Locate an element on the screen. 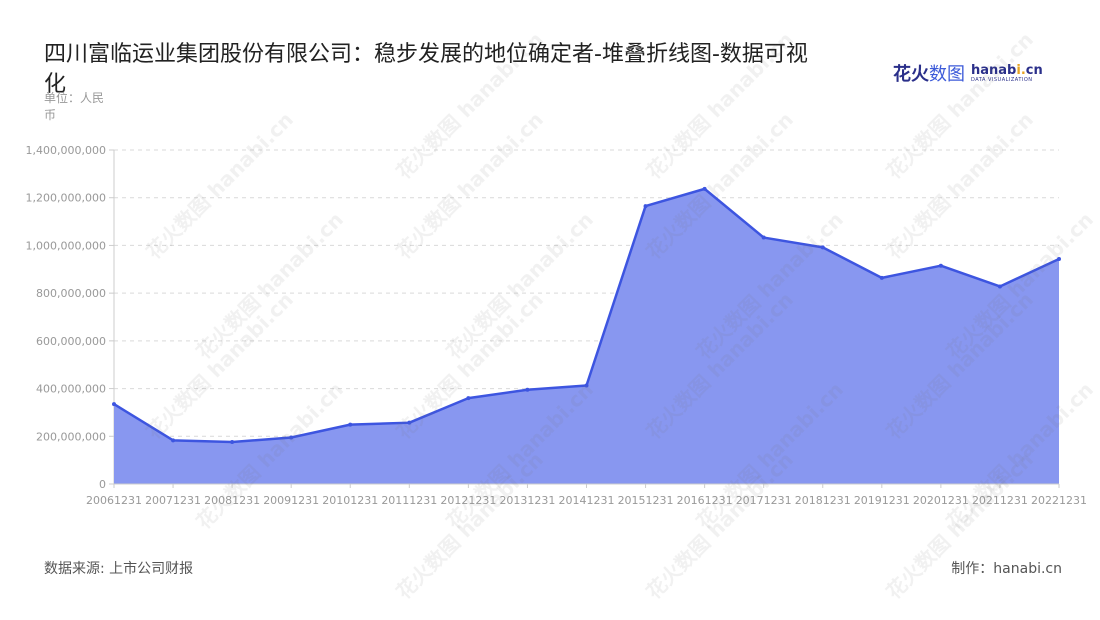  logo-en-name: hanabi.cn is located at coordinates (1007, 70).